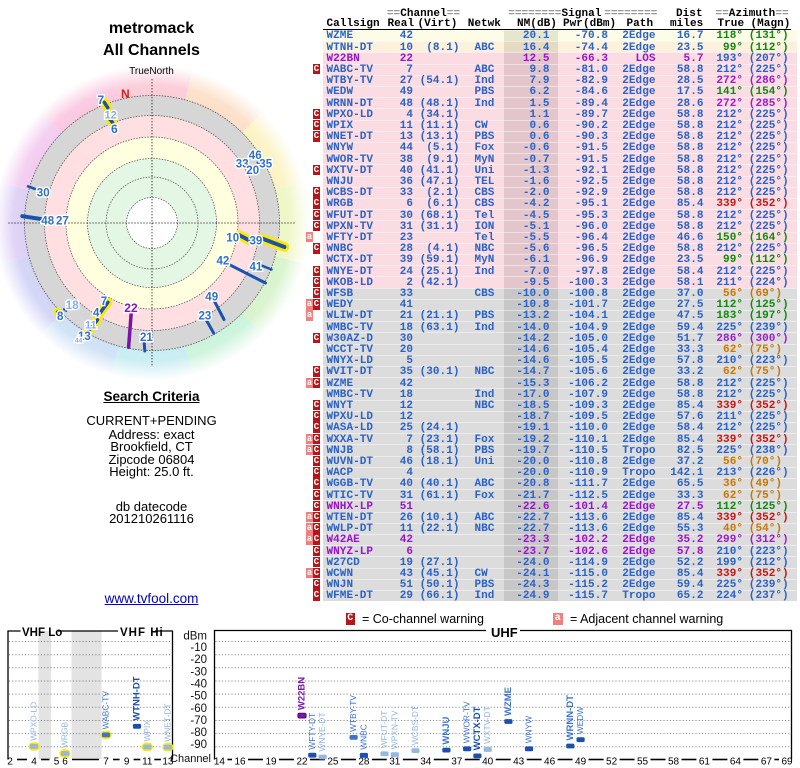  What do you see at coordinates (242, 165) in the screenshot?
I see `svg-text: 33` at bounding box center [242, 165].